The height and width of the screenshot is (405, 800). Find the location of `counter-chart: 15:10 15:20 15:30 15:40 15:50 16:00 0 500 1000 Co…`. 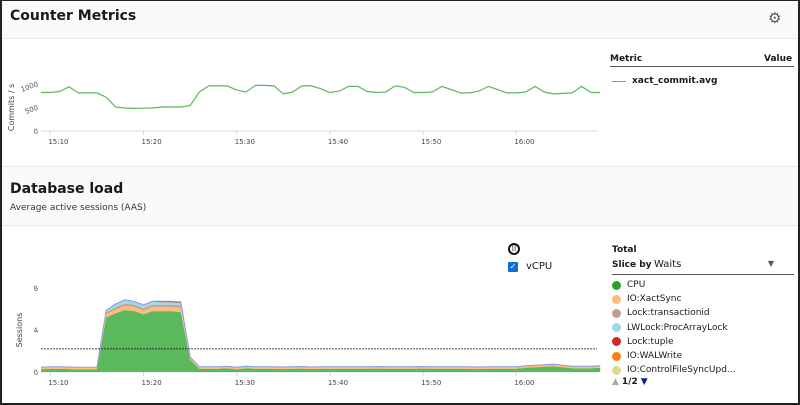

counter-chart: 15:10 15:20 15:30 15:40 15:50 16:00 0 500 1000 Co… is located at coordinates (304, 113).